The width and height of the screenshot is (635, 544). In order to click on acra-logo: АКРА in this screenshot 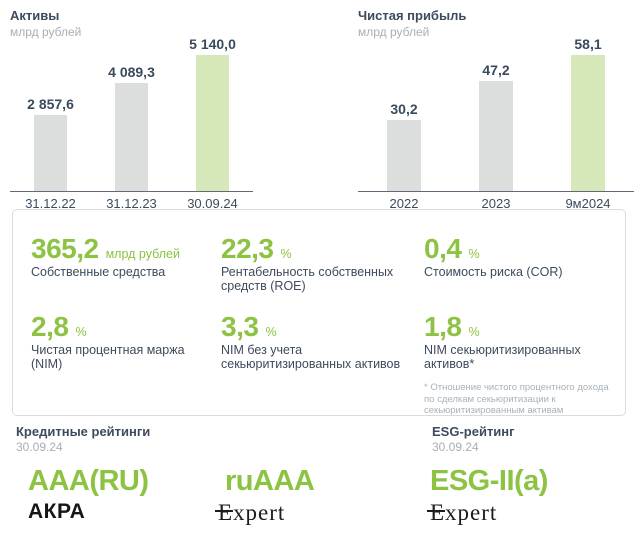, I will do `click(57, 511)`.